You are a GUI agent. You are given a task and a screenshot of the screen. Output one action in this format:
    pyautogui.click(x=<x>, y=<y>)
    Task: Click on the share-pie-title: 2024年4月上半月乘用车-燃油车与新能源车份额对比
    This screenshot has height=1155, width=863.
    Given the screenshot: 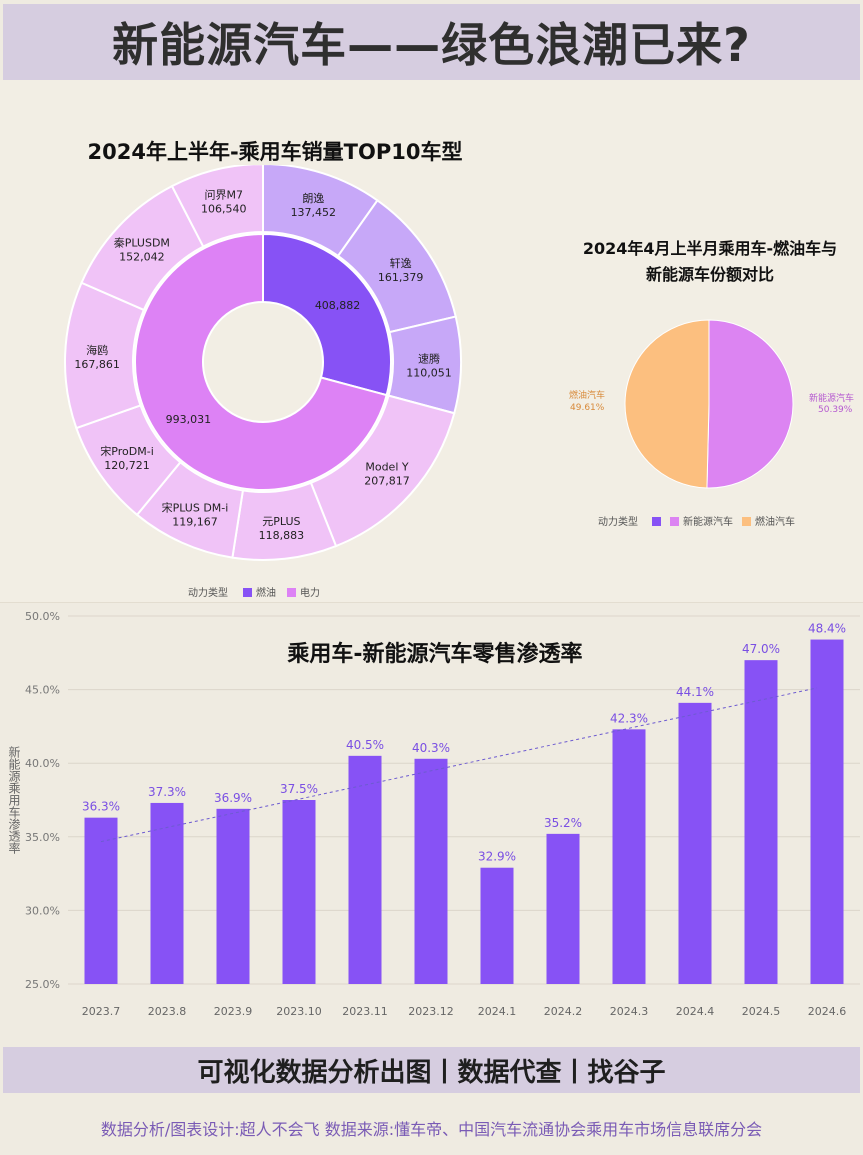 What is the action you would take?
    pyautogui.click(x=710, y=261)
    